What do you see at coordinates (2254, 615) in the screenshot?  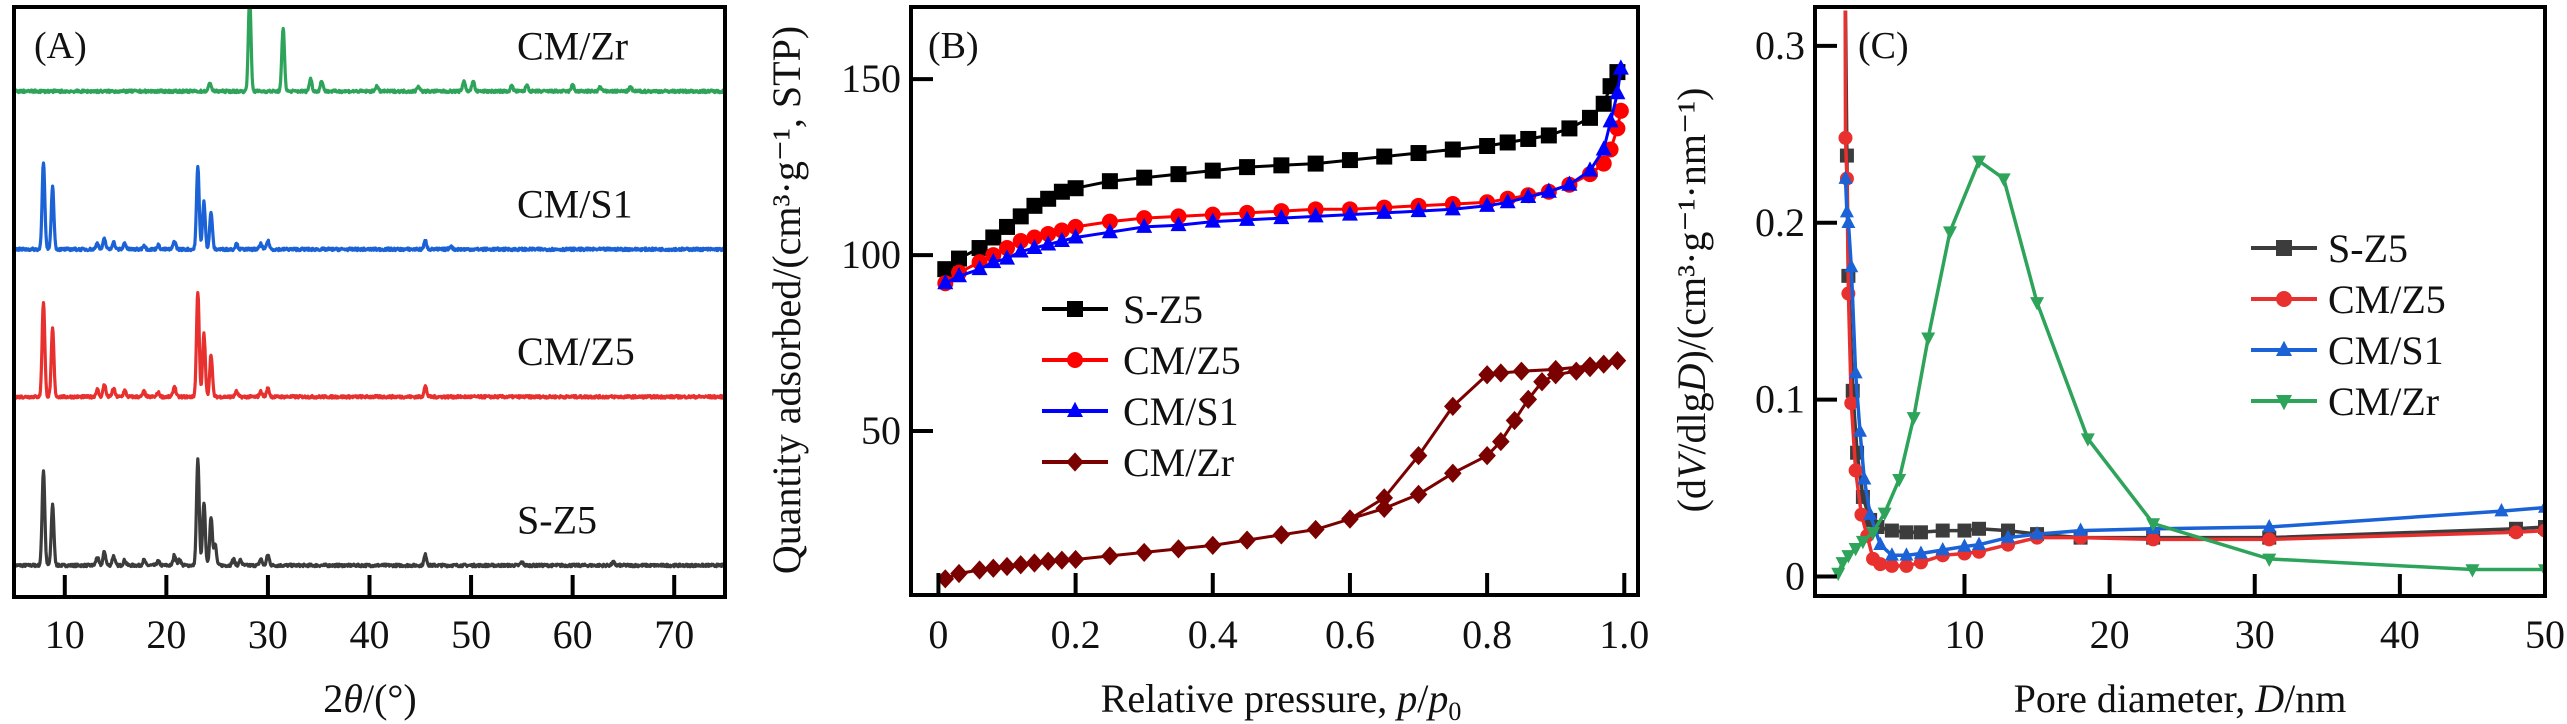 I see `panel-c-x-ticks: 10 20 30 40 50` at bounding box center [2254, 615].